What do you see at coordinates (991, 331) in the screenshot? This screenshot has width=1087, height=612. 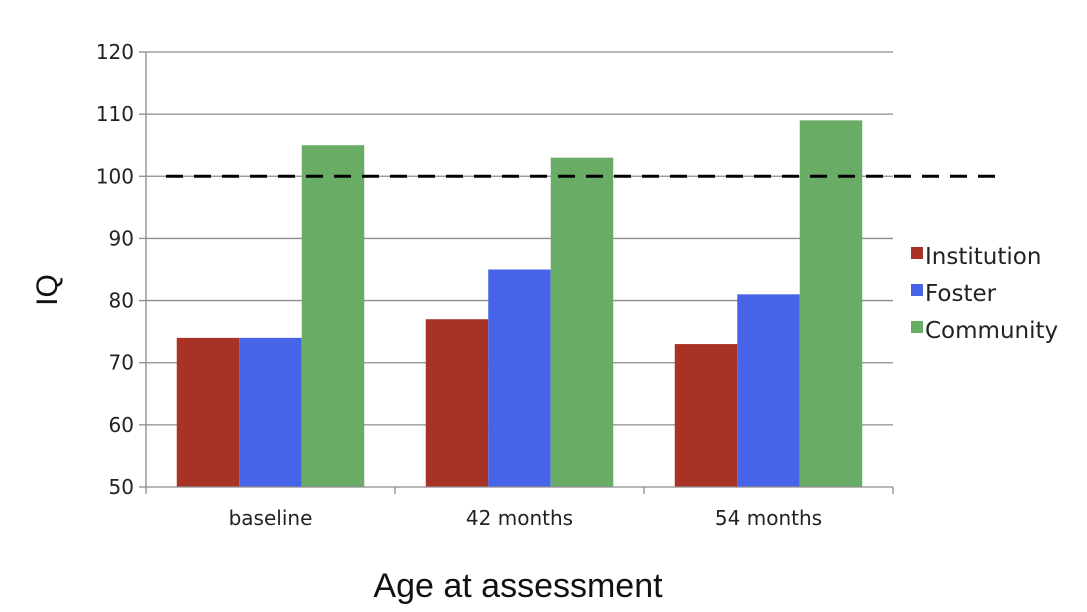 I see `legend-label-community: Community` at bounding box center [991, 331].